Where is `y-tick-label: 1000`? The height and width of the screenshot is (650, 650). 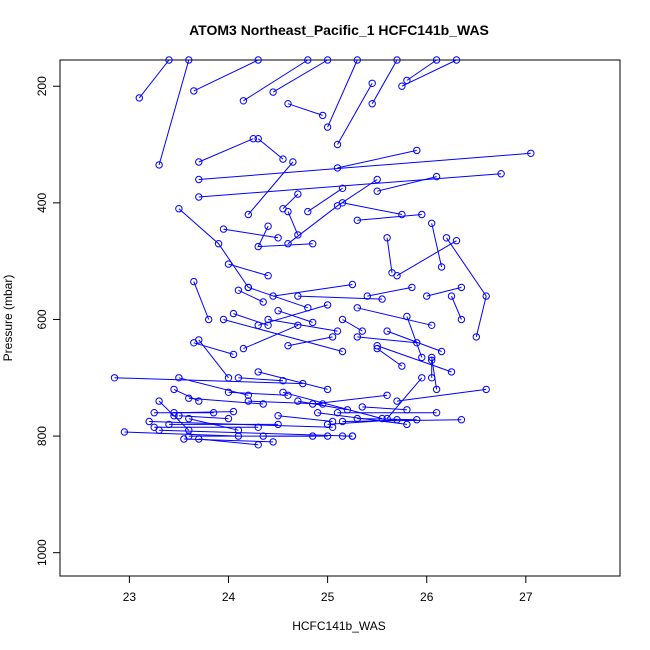 y-tick-label: 1000 is located at coordinates (42, 552).